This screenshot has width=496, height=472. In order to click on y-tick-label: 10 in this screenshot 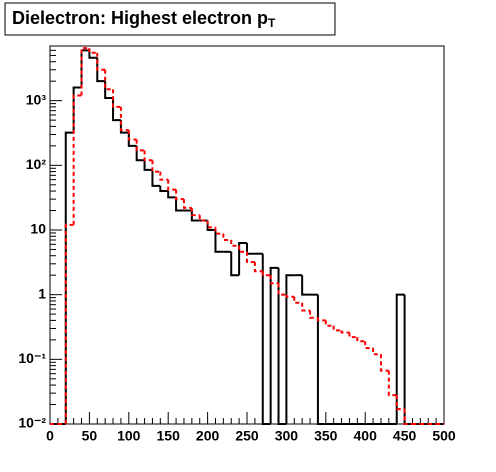, I will do `click(38, 229)`.